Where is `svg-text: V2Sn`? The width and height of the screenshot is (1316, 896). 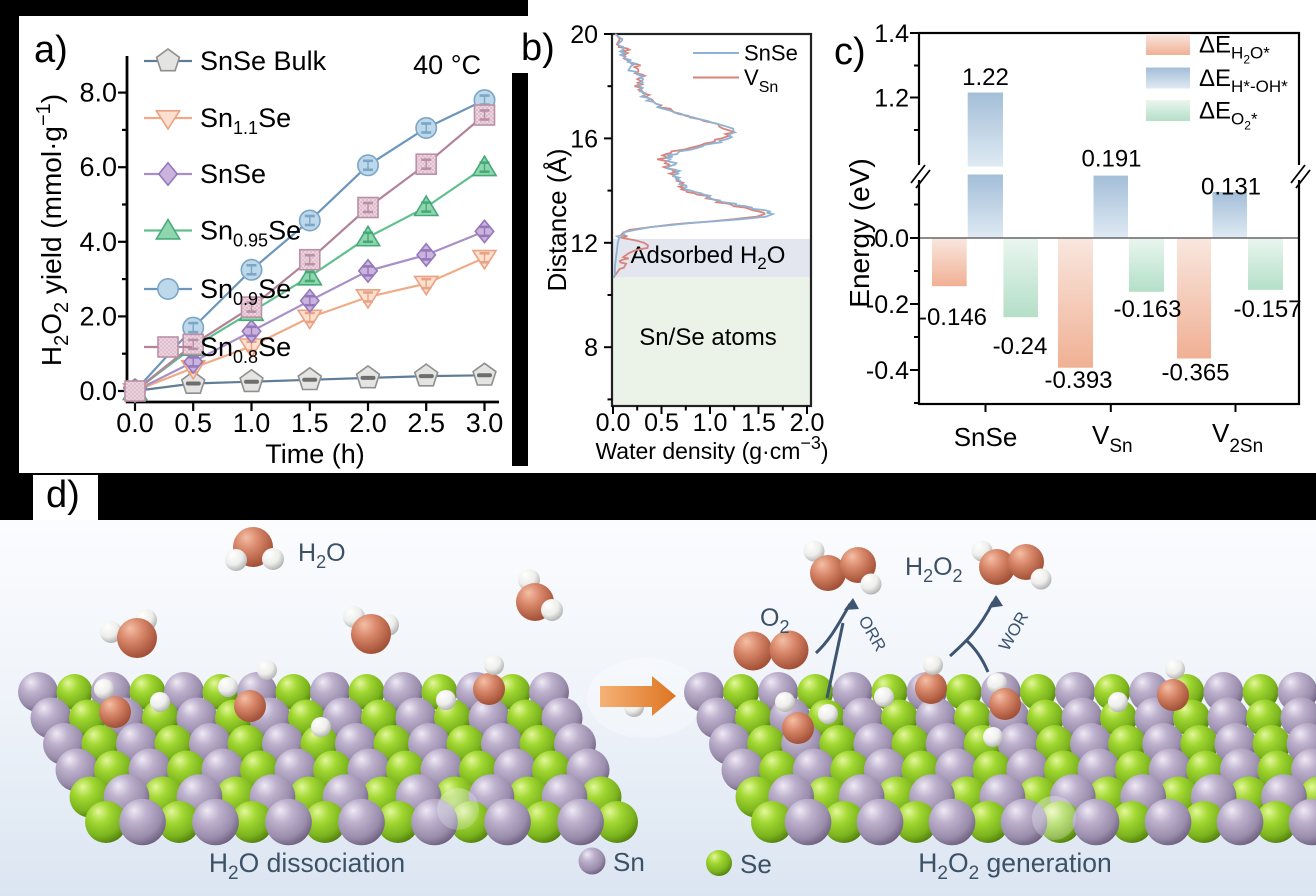 svg-text: V2Sn is located at coordinates (1237, 437).